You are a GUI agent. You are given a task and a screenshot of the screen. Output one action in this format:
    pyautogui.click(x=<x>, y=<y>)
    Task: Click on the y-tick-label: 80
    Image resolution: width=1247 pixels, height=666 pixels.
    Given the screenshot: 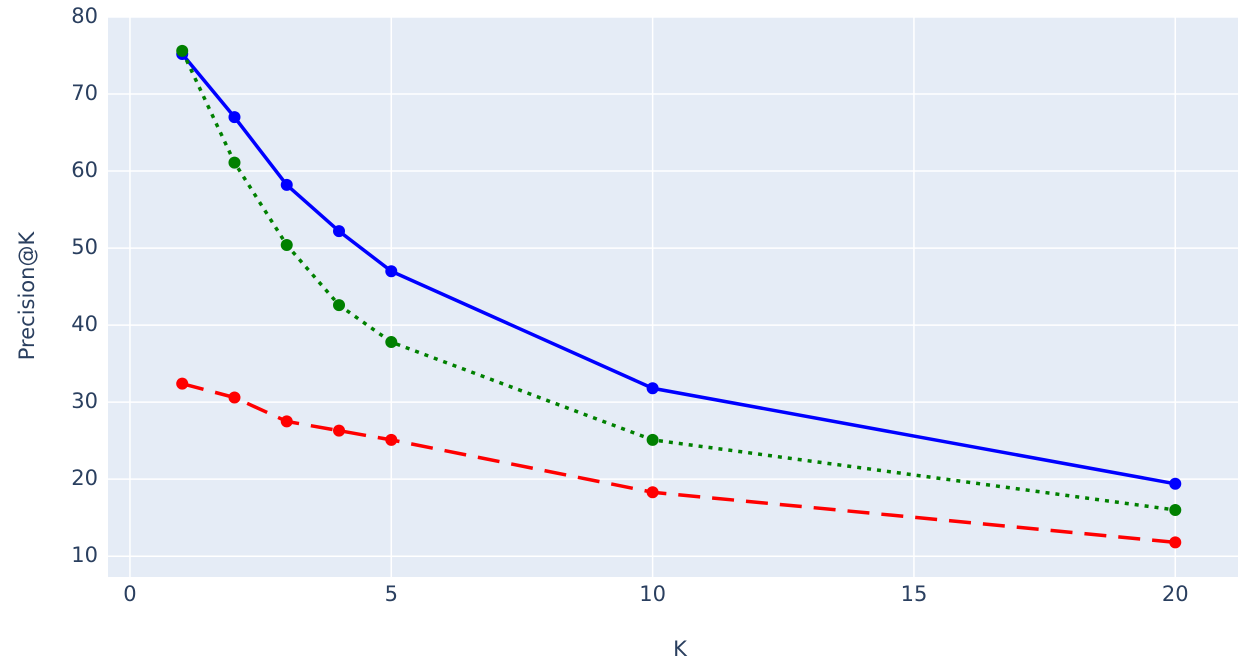 What is the action you would take?
    pyautogui.click(x=84, y=16)
    